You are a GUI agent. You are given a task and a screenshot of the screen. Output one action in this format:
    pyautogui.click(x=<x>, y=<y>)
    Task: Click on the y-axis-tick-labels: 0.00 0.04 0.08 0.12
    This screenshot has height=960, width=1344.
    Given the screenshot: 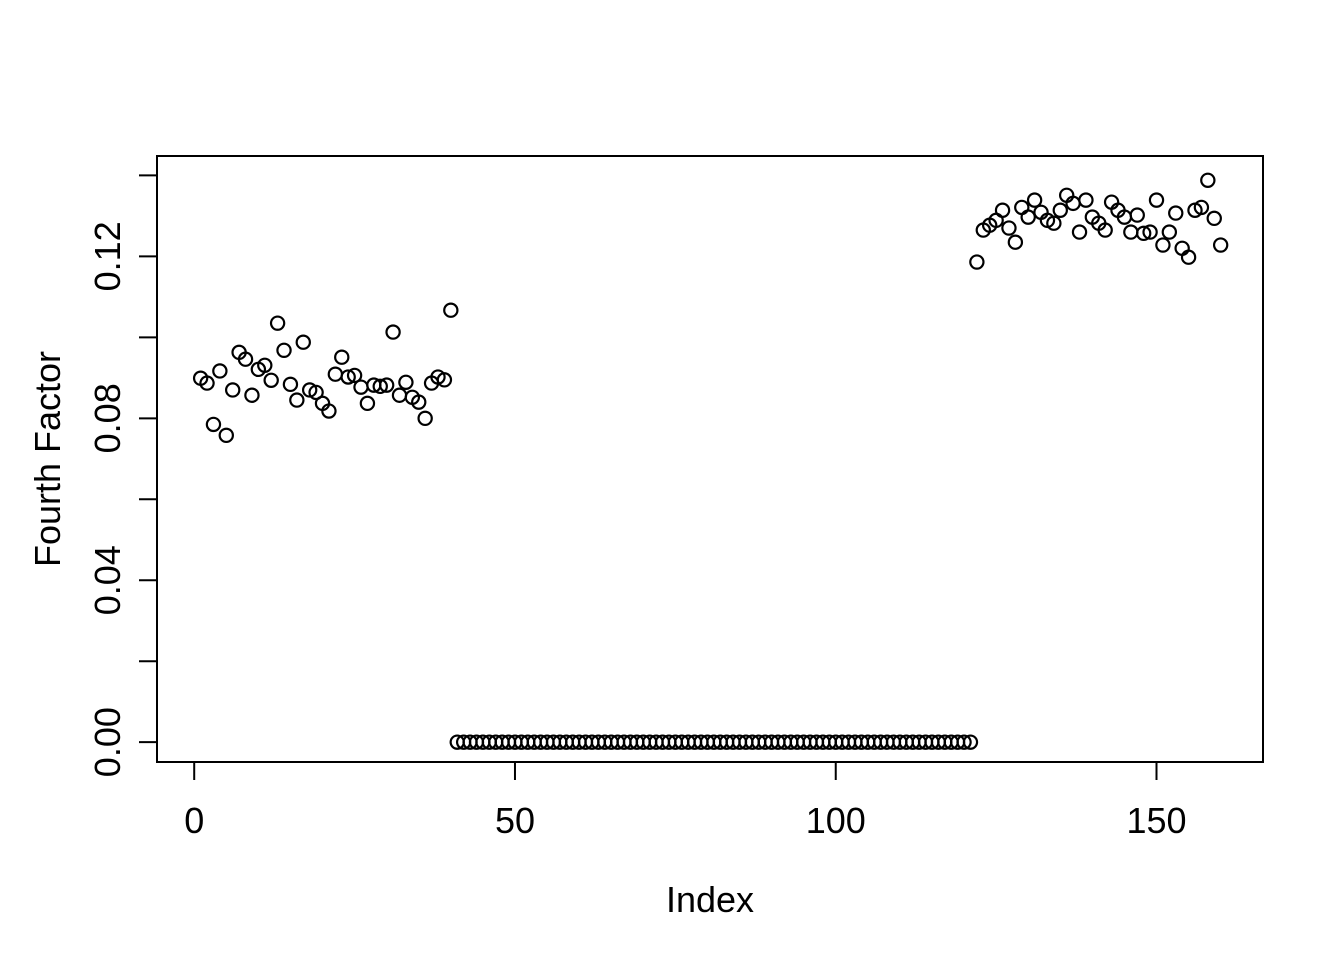 What is the action you would take?
    pyautogui.click(x=107, y=499)
    